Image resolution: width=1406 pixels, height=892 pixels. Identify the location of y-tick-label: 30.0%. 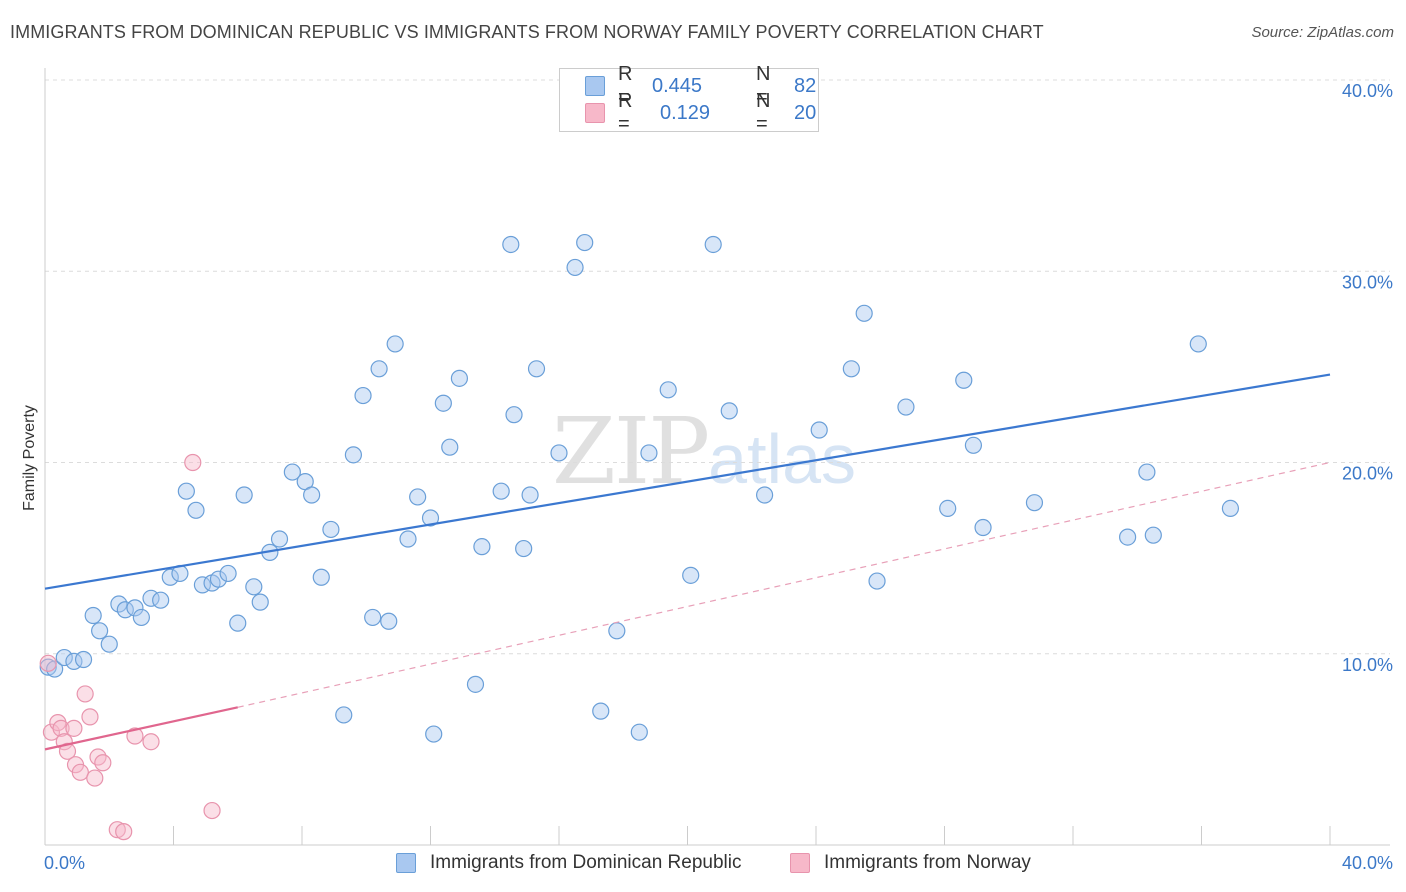
(1367, 282).